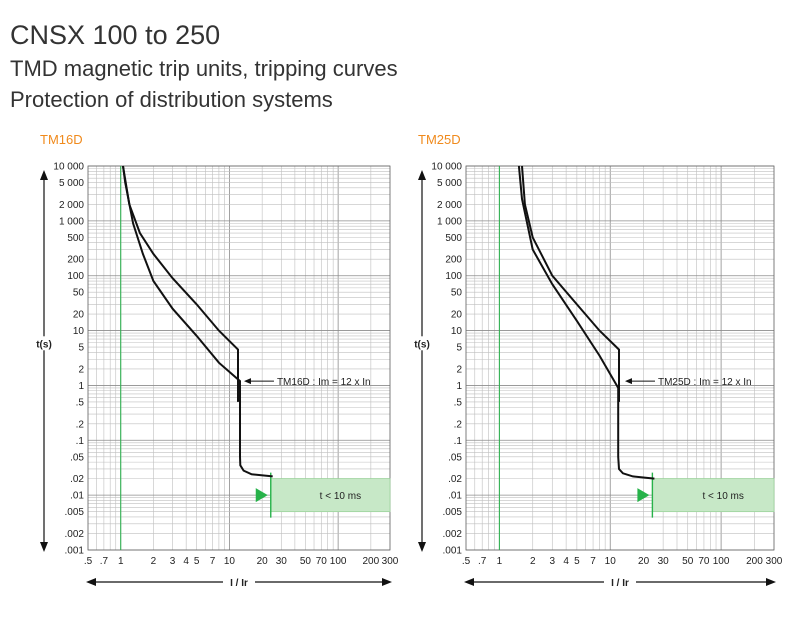 This screenshot has width=800, height=617. Describe the element at coordinates (705, 382) in the screenshot. I see `annotation-label: TM25D : Im = 12 x In` at that location.